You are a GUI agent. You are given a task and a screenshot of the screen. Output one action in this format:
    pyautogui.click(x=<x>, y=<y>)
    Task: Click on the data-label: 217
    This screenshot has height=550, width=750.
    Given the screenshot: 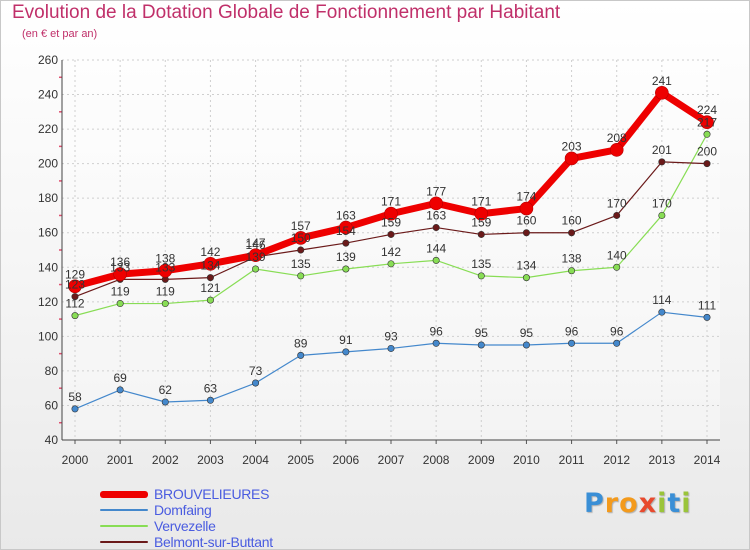 What is the action you would take?
    pyautogui.click(x=707, y=122)
    